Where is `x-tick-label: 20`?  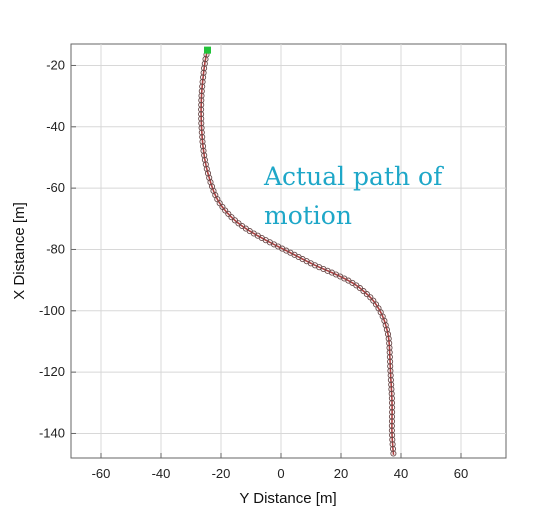 x-tick-label: 20 is located at coordinates (341, 473).